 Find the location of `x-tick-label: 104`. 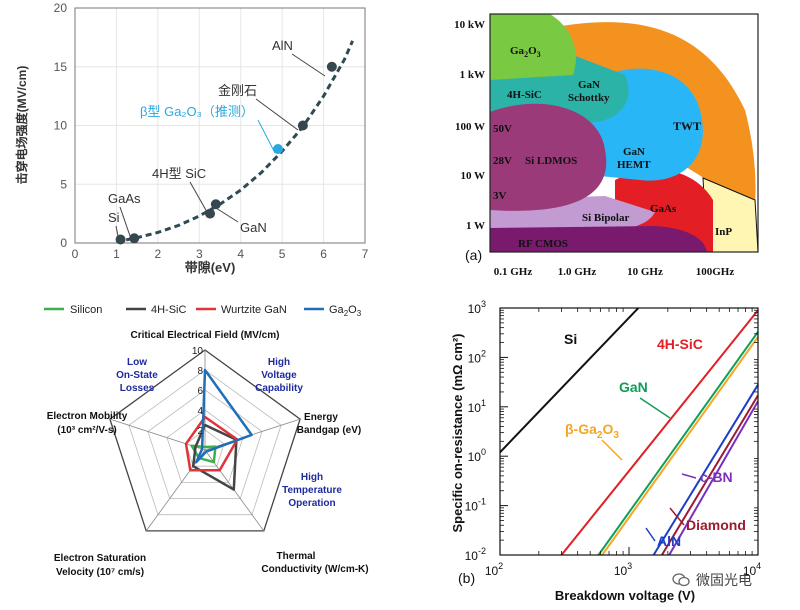

x-tick-label: 104 is located at coordinates (752, 569).